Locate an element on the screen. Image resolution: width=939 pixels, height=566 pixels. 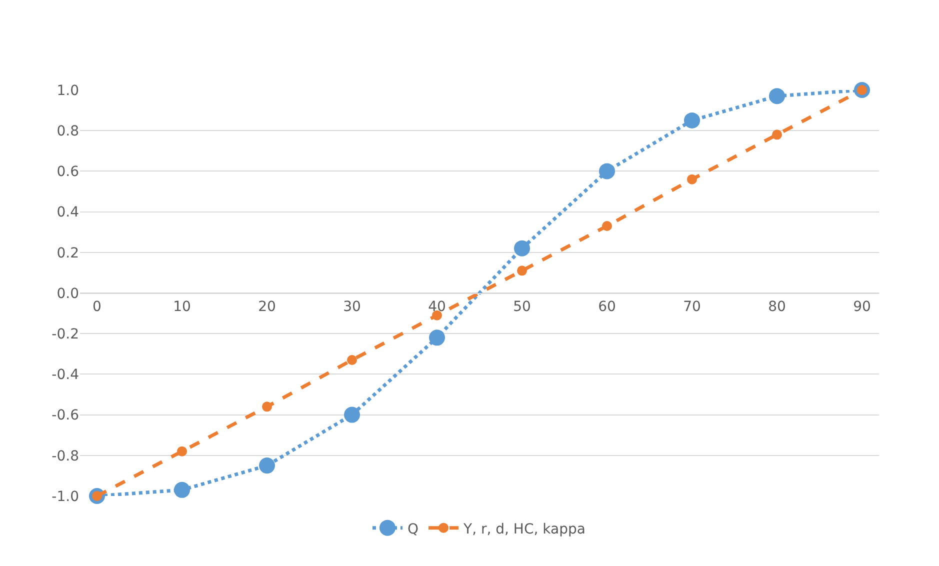
x-tick-label: 20 is located at coordinates (267, 306).